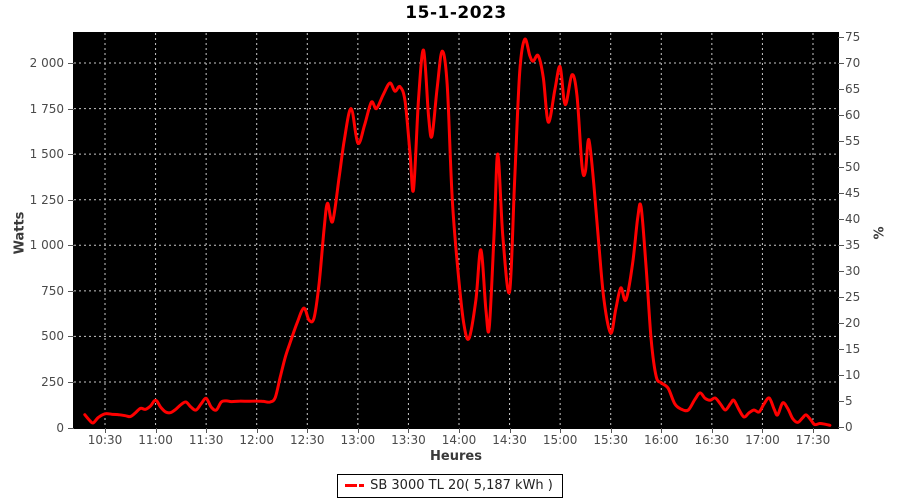 The height and width of the screenshot is (500, 900). I want to click on y-tick-label-right: 10, so click(853, 375).